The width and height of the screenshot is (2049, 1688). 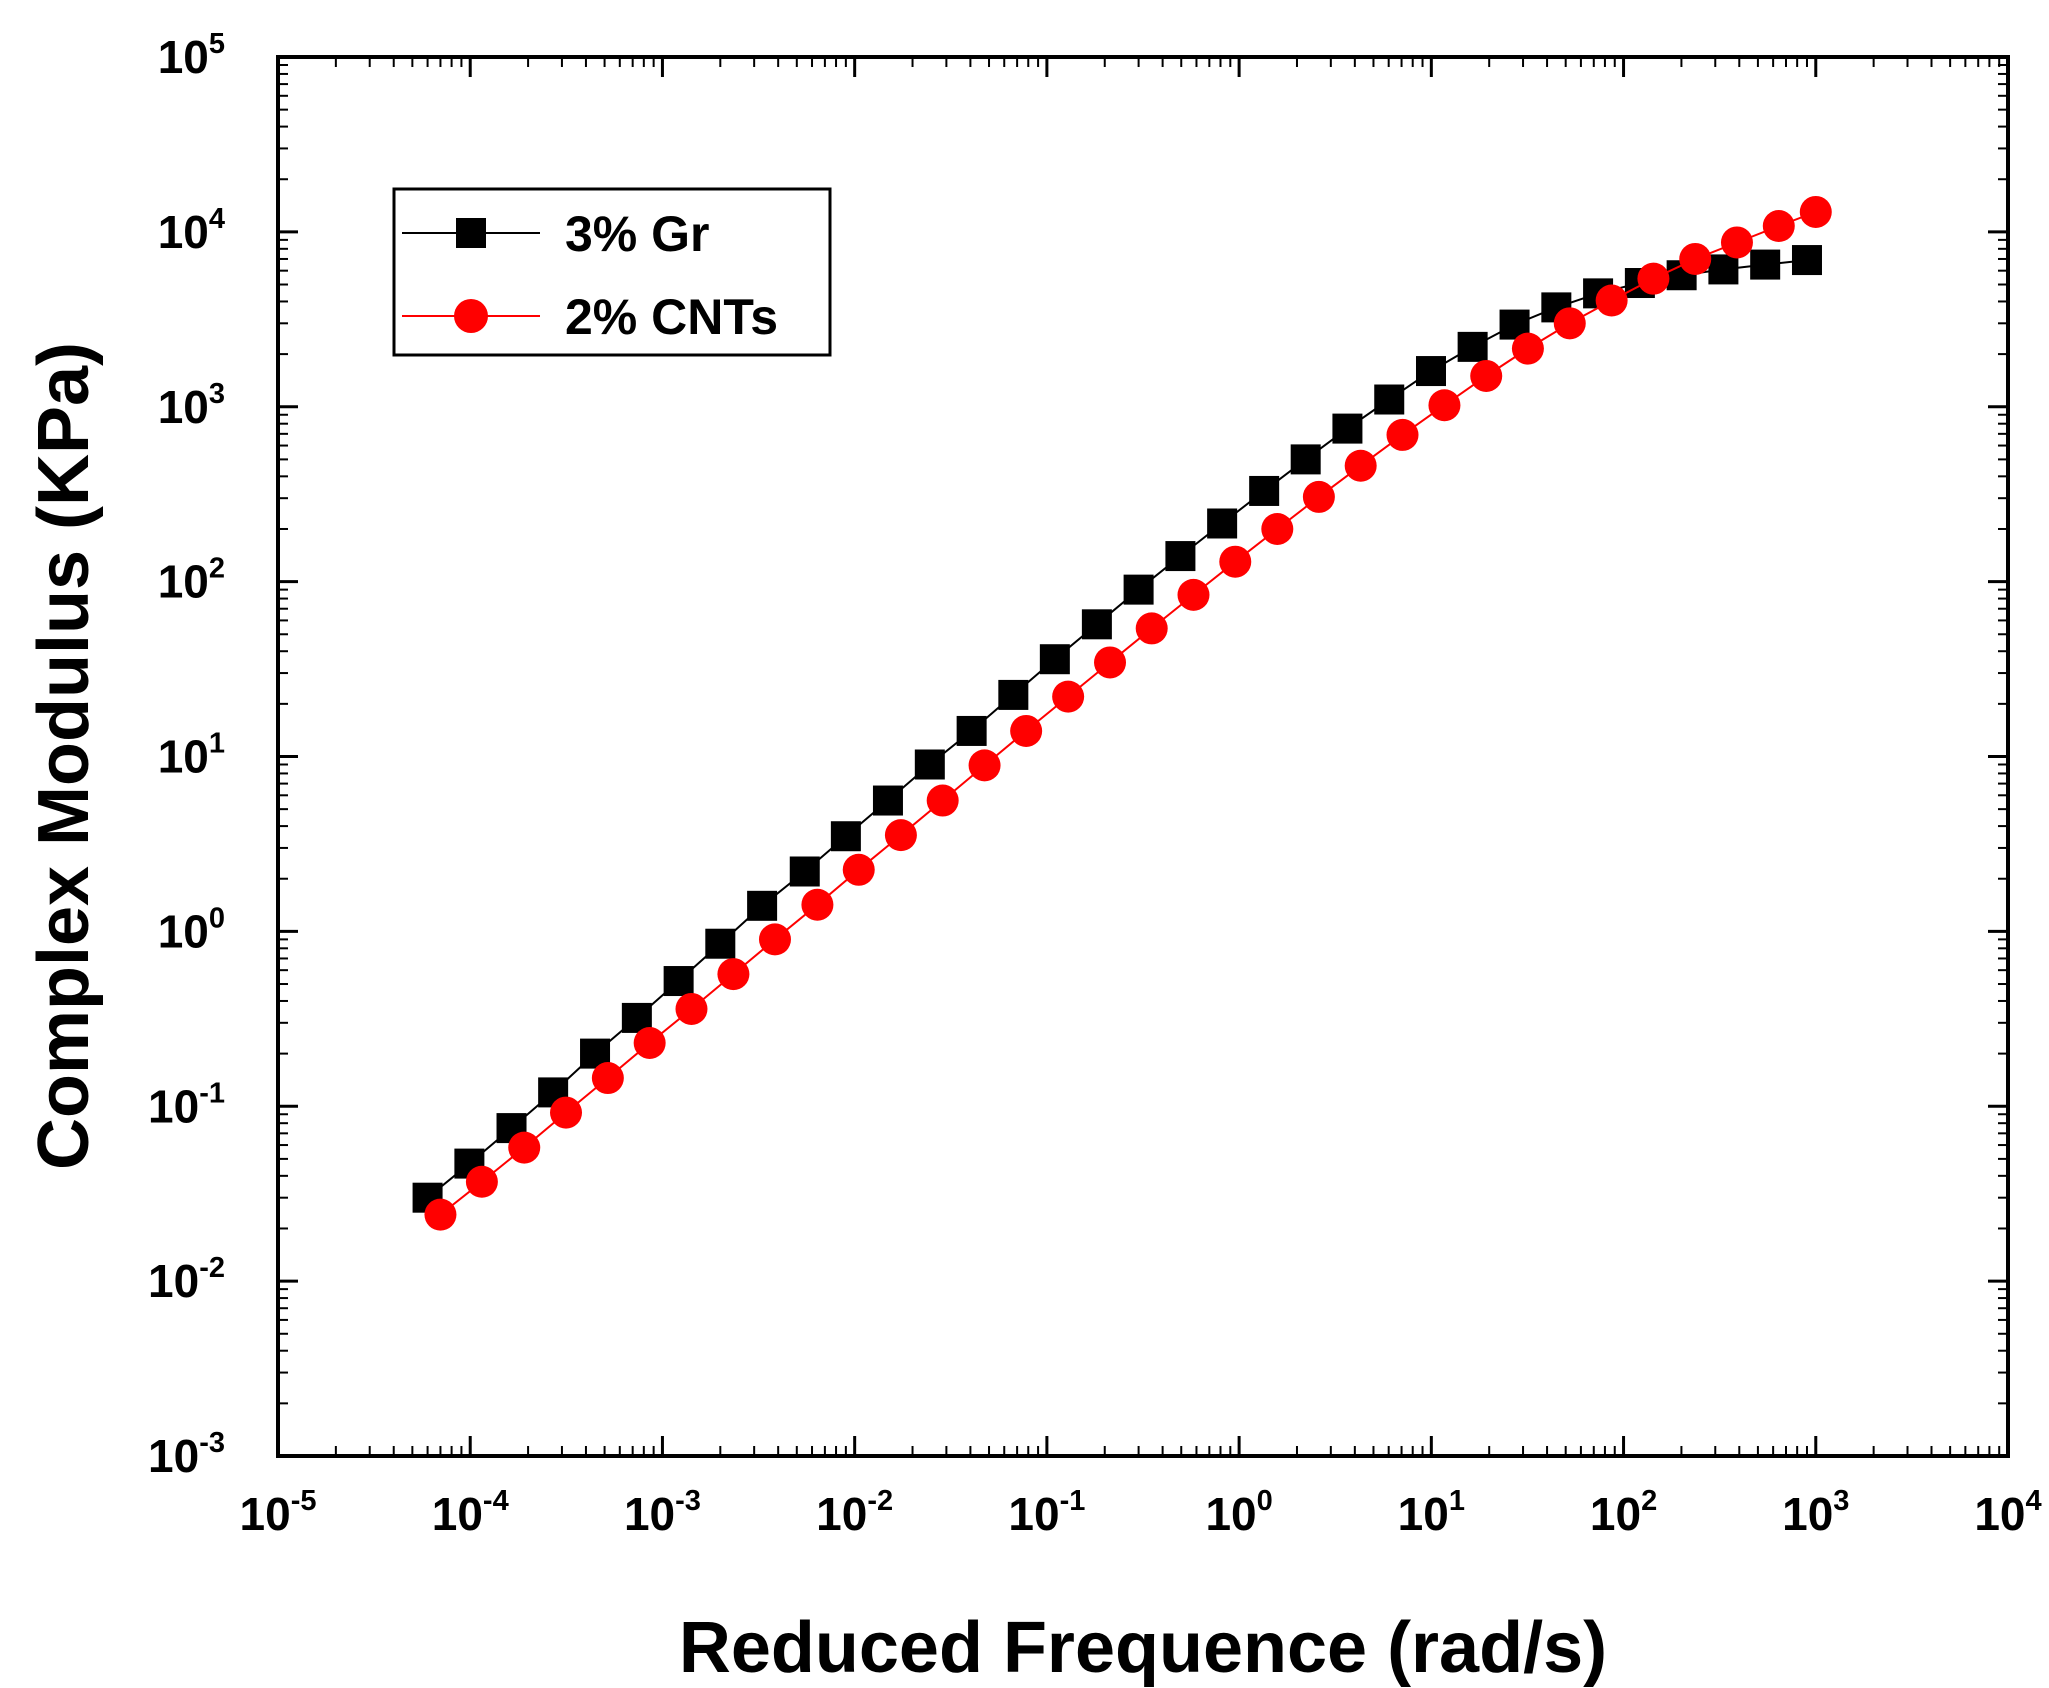 I want to click on y-axis-title: Complex Modulus (KPa), so click(x=64, y=756).